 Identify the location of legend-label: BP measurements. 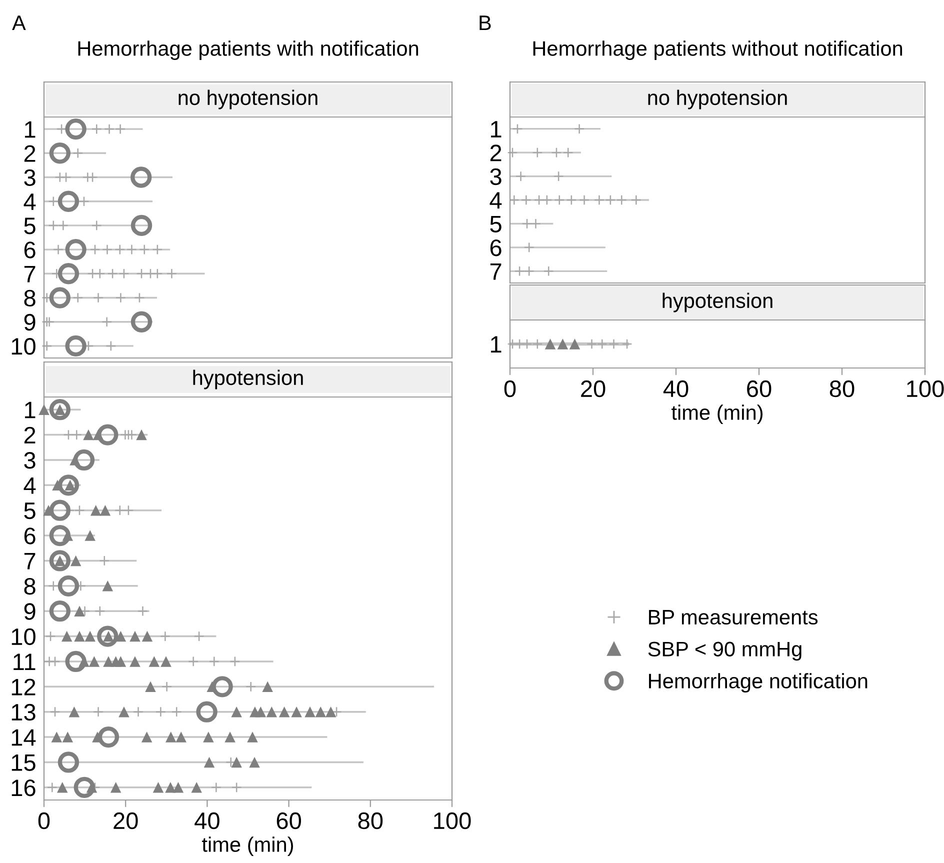
(733, 617).